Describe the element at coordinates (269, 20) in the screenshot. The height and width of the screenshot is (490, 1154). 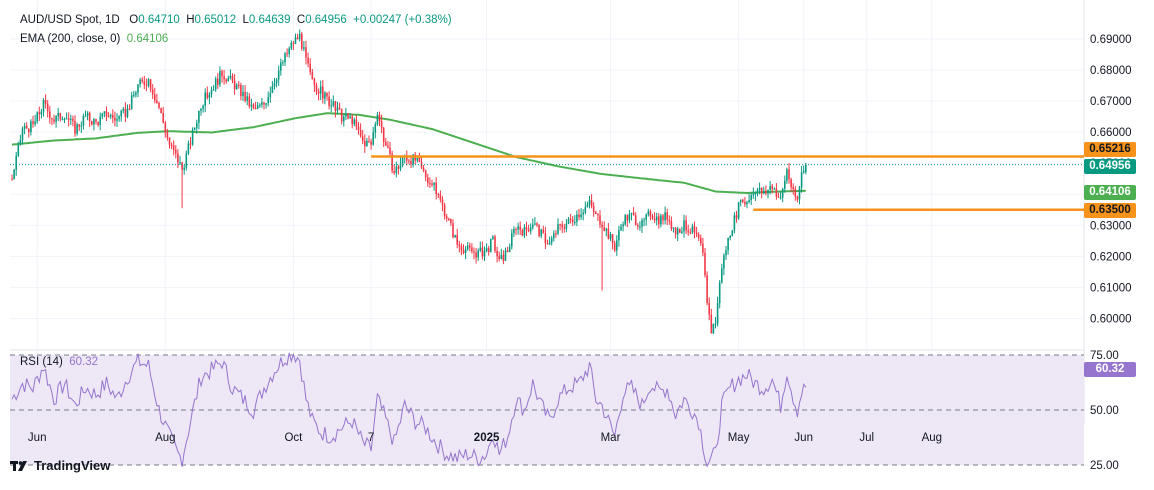
I see `low-value: 0.64639` at that location.